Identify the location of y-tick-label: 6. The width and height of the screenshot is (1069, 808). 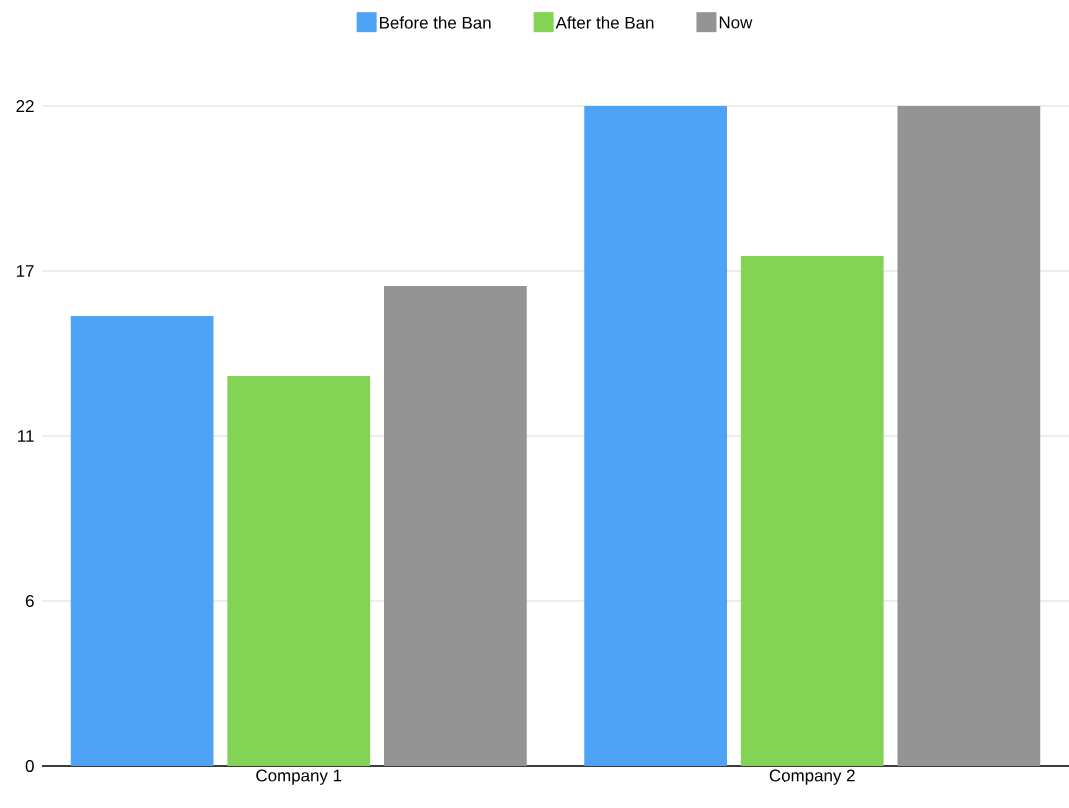
(29, 601).